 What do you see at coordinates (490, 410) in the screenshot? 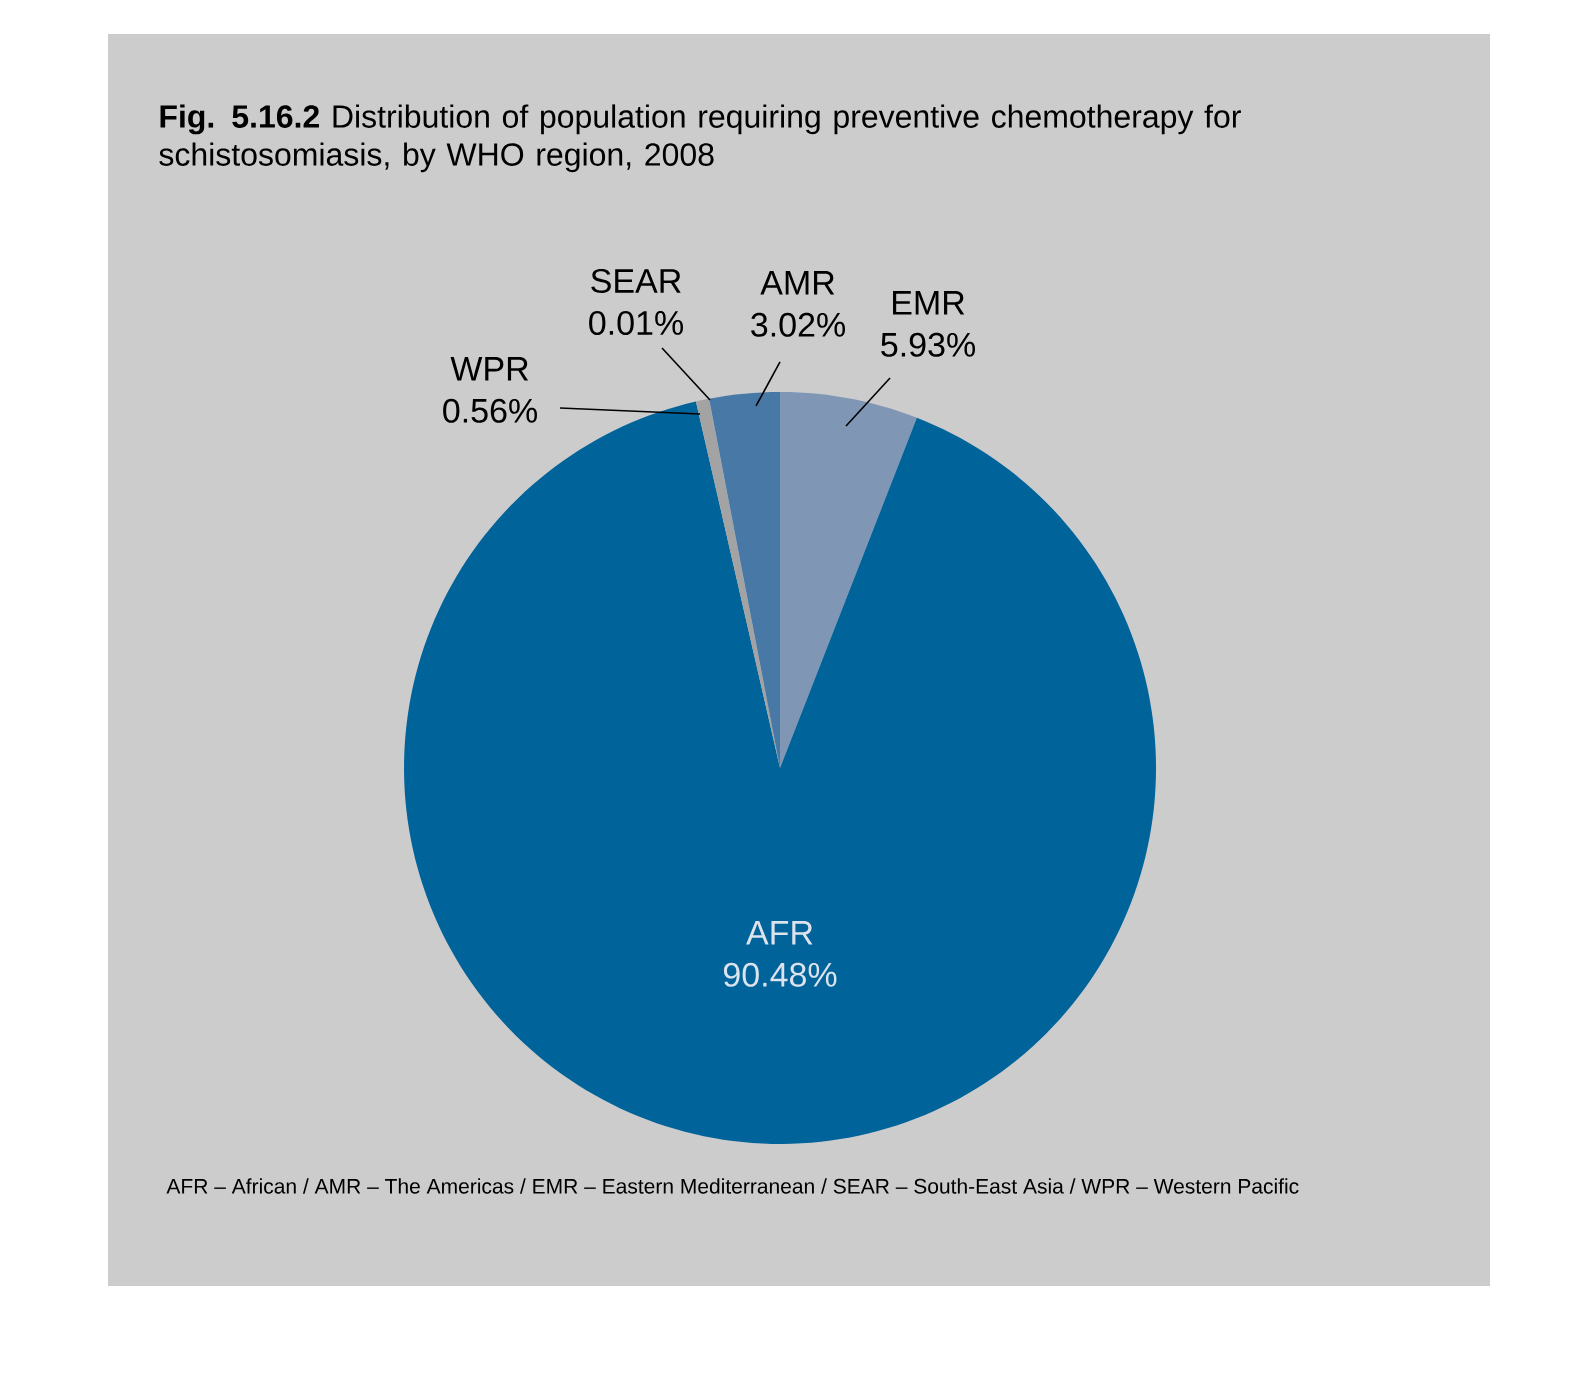
I see `data-label: 0.56%` at bounding box center [490, 410].